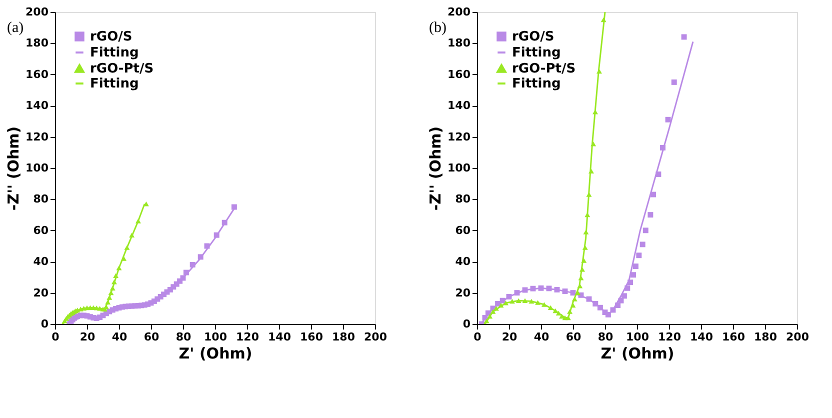 The image size is (832, 418). I want to click on text: (a), so click(15, 28).